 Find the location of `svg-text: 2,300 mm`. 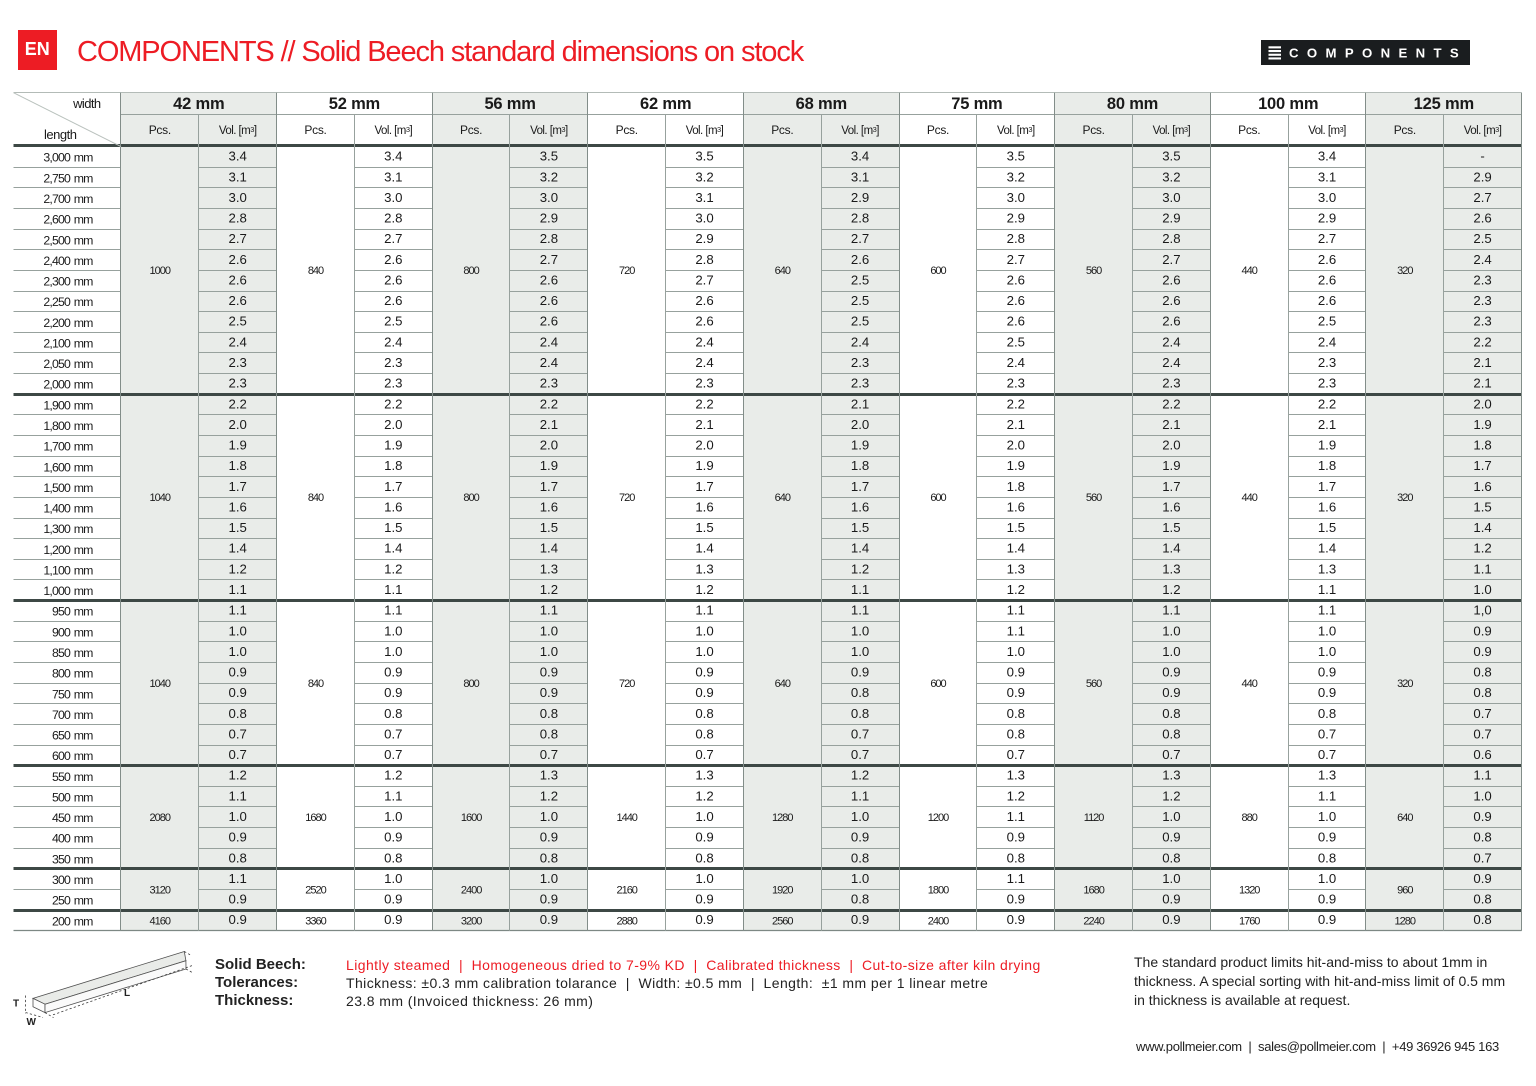

svg-text: 2,300 mm is located at coordinates (68, 282).